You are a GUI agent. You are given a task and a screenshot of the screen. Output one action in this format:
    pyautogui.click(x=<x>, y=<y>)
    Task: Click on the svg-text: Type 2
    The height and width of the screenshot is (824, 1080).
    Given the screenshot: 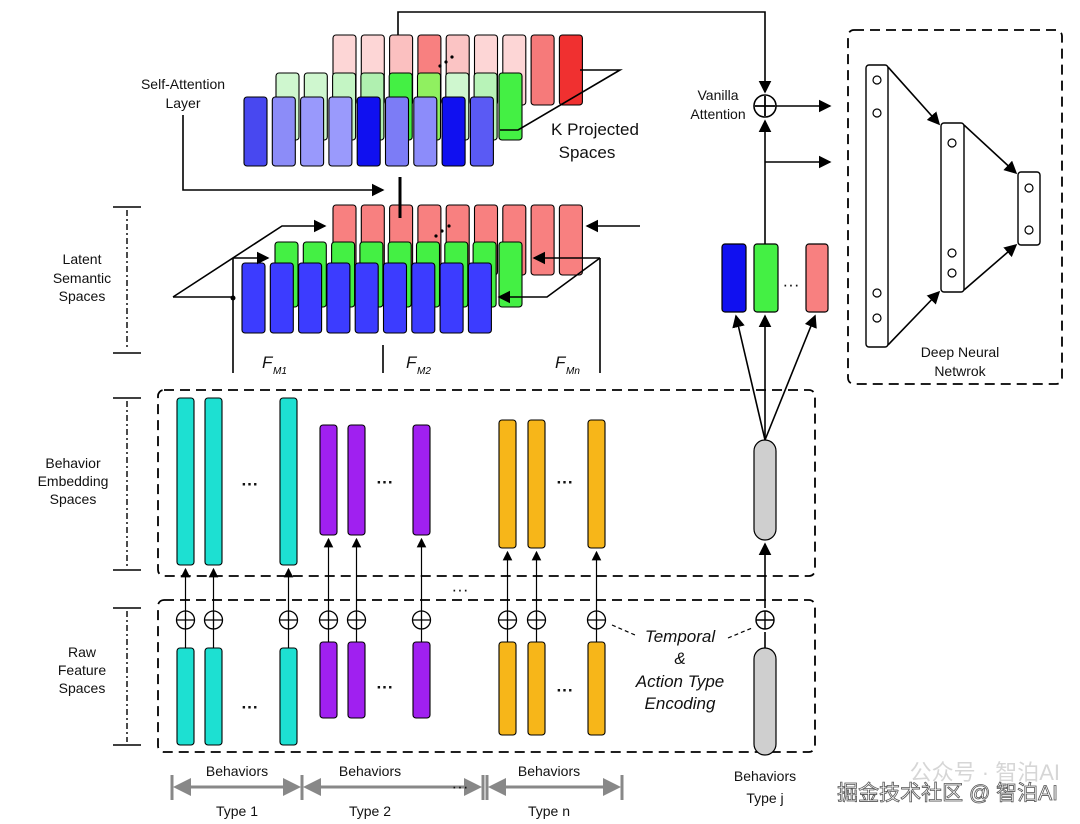 What is the action you would take?
    pyautogui.click(x=370, y=811)
    